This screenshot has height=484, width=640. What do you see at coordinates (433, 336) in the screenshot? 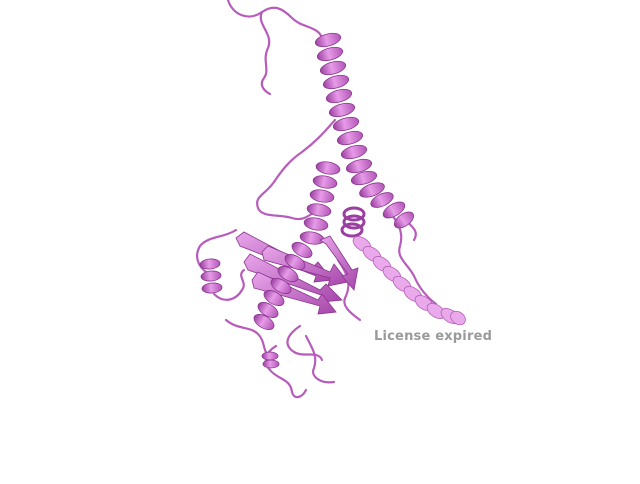
I see `license-watermark: License expired` at bounding box center [433, 336].